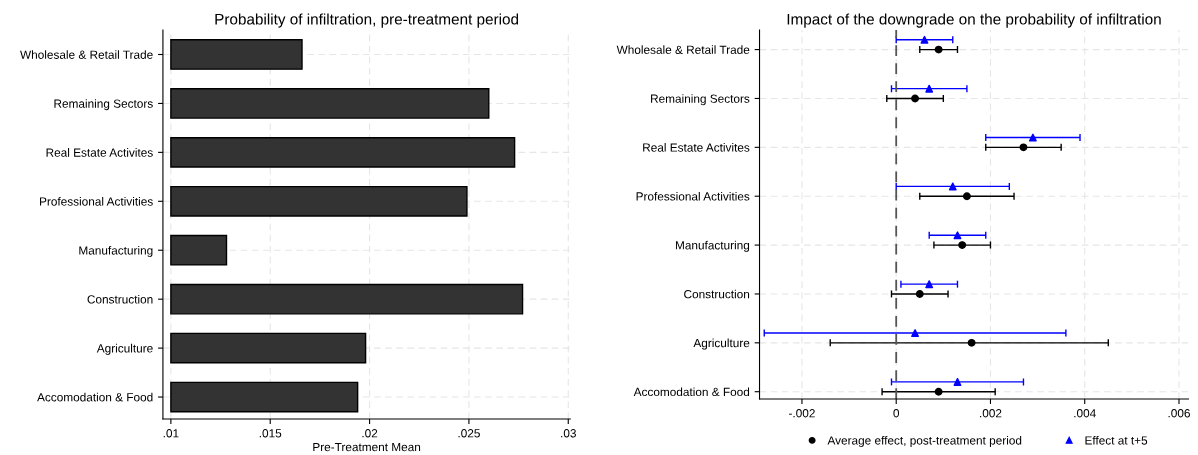  What do you see at coordinates (974, 20) in the screenshot?
I see `chart-title: Impact of the downgrade on the probability of infiltration` at bounding box center [974, 20].